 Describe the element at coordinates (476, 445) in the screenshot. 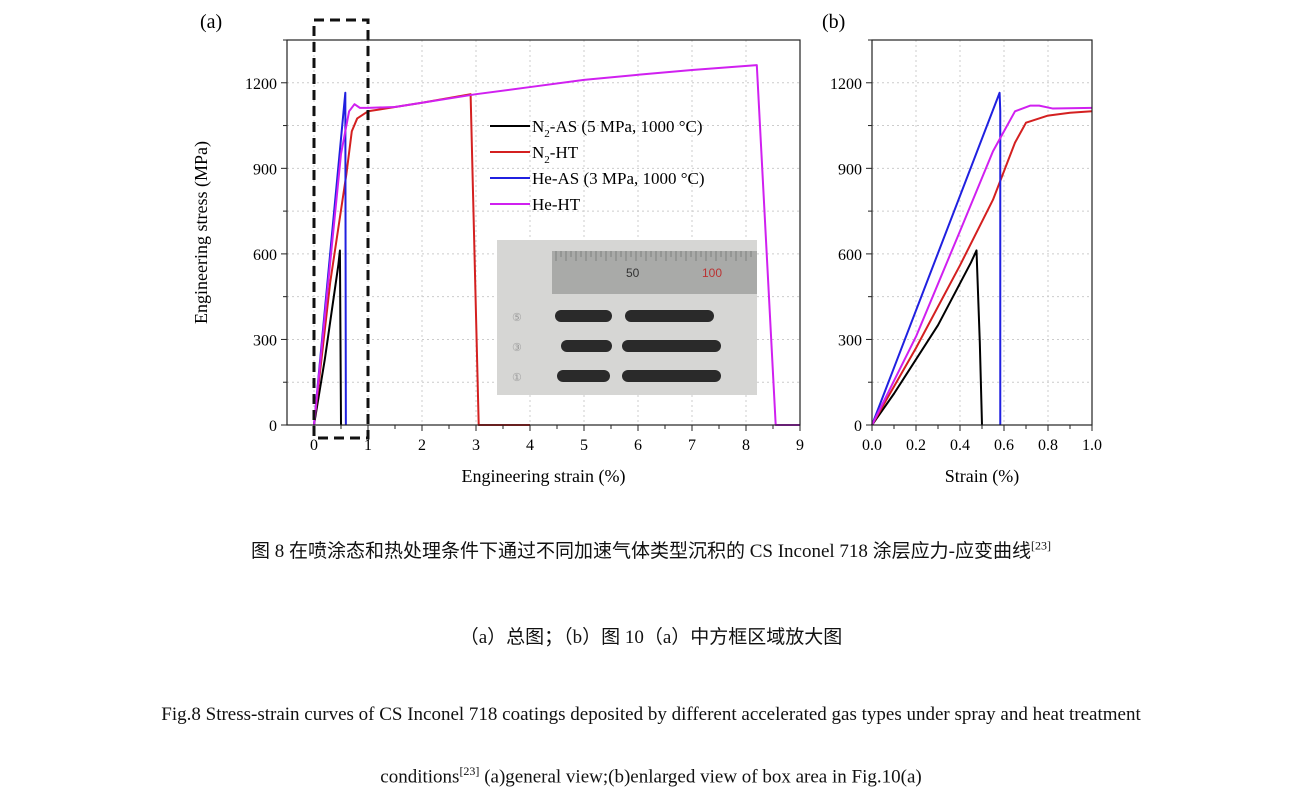

I see `x-tick-label: 3` at that location.